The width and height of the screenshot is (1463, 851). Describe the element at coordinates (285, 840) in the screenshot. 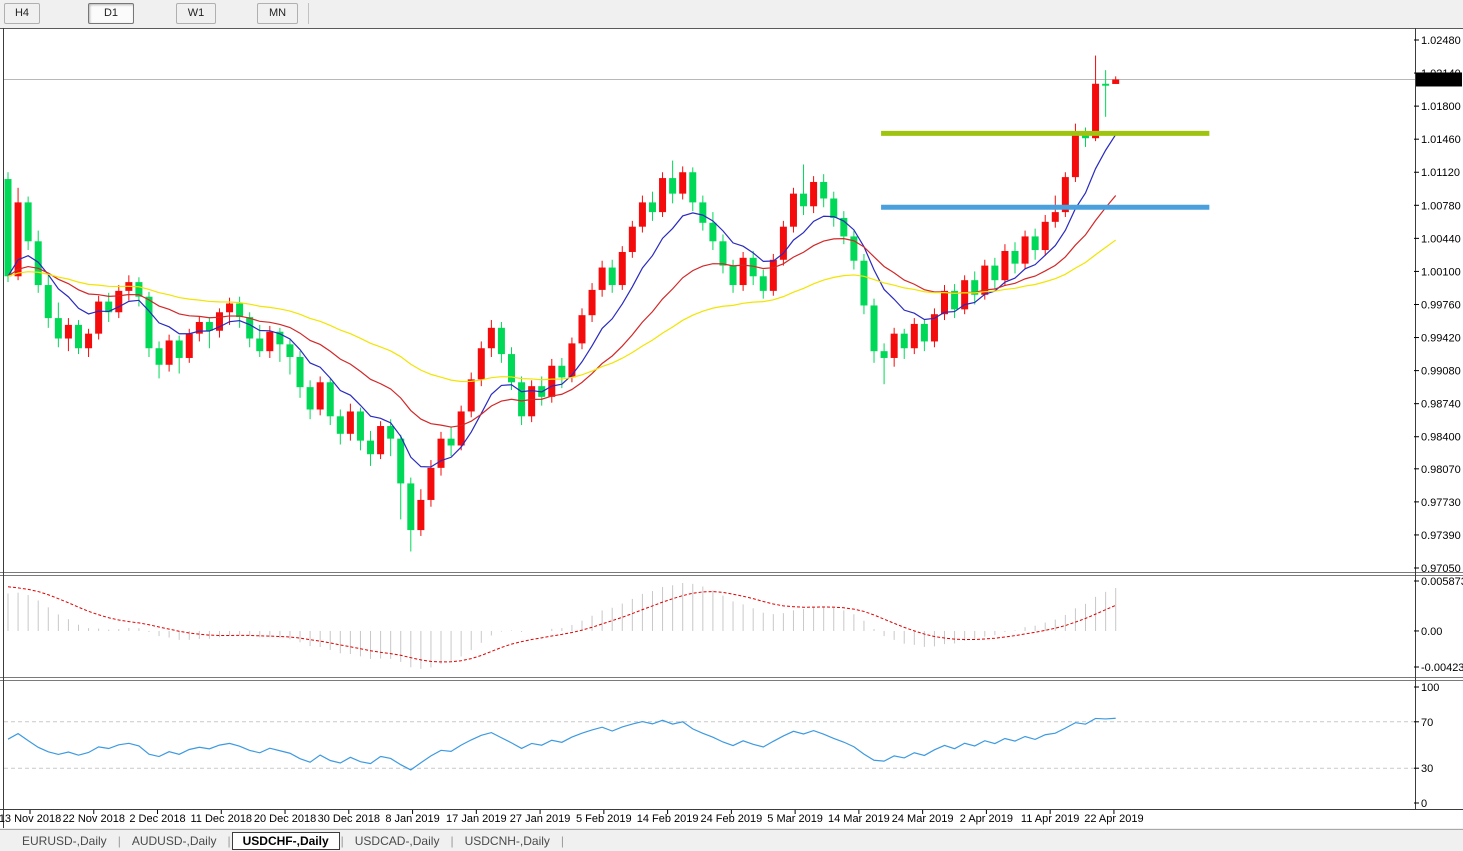

I see `chart-tab-usdchf: USDCHF-,Daily` at that location.